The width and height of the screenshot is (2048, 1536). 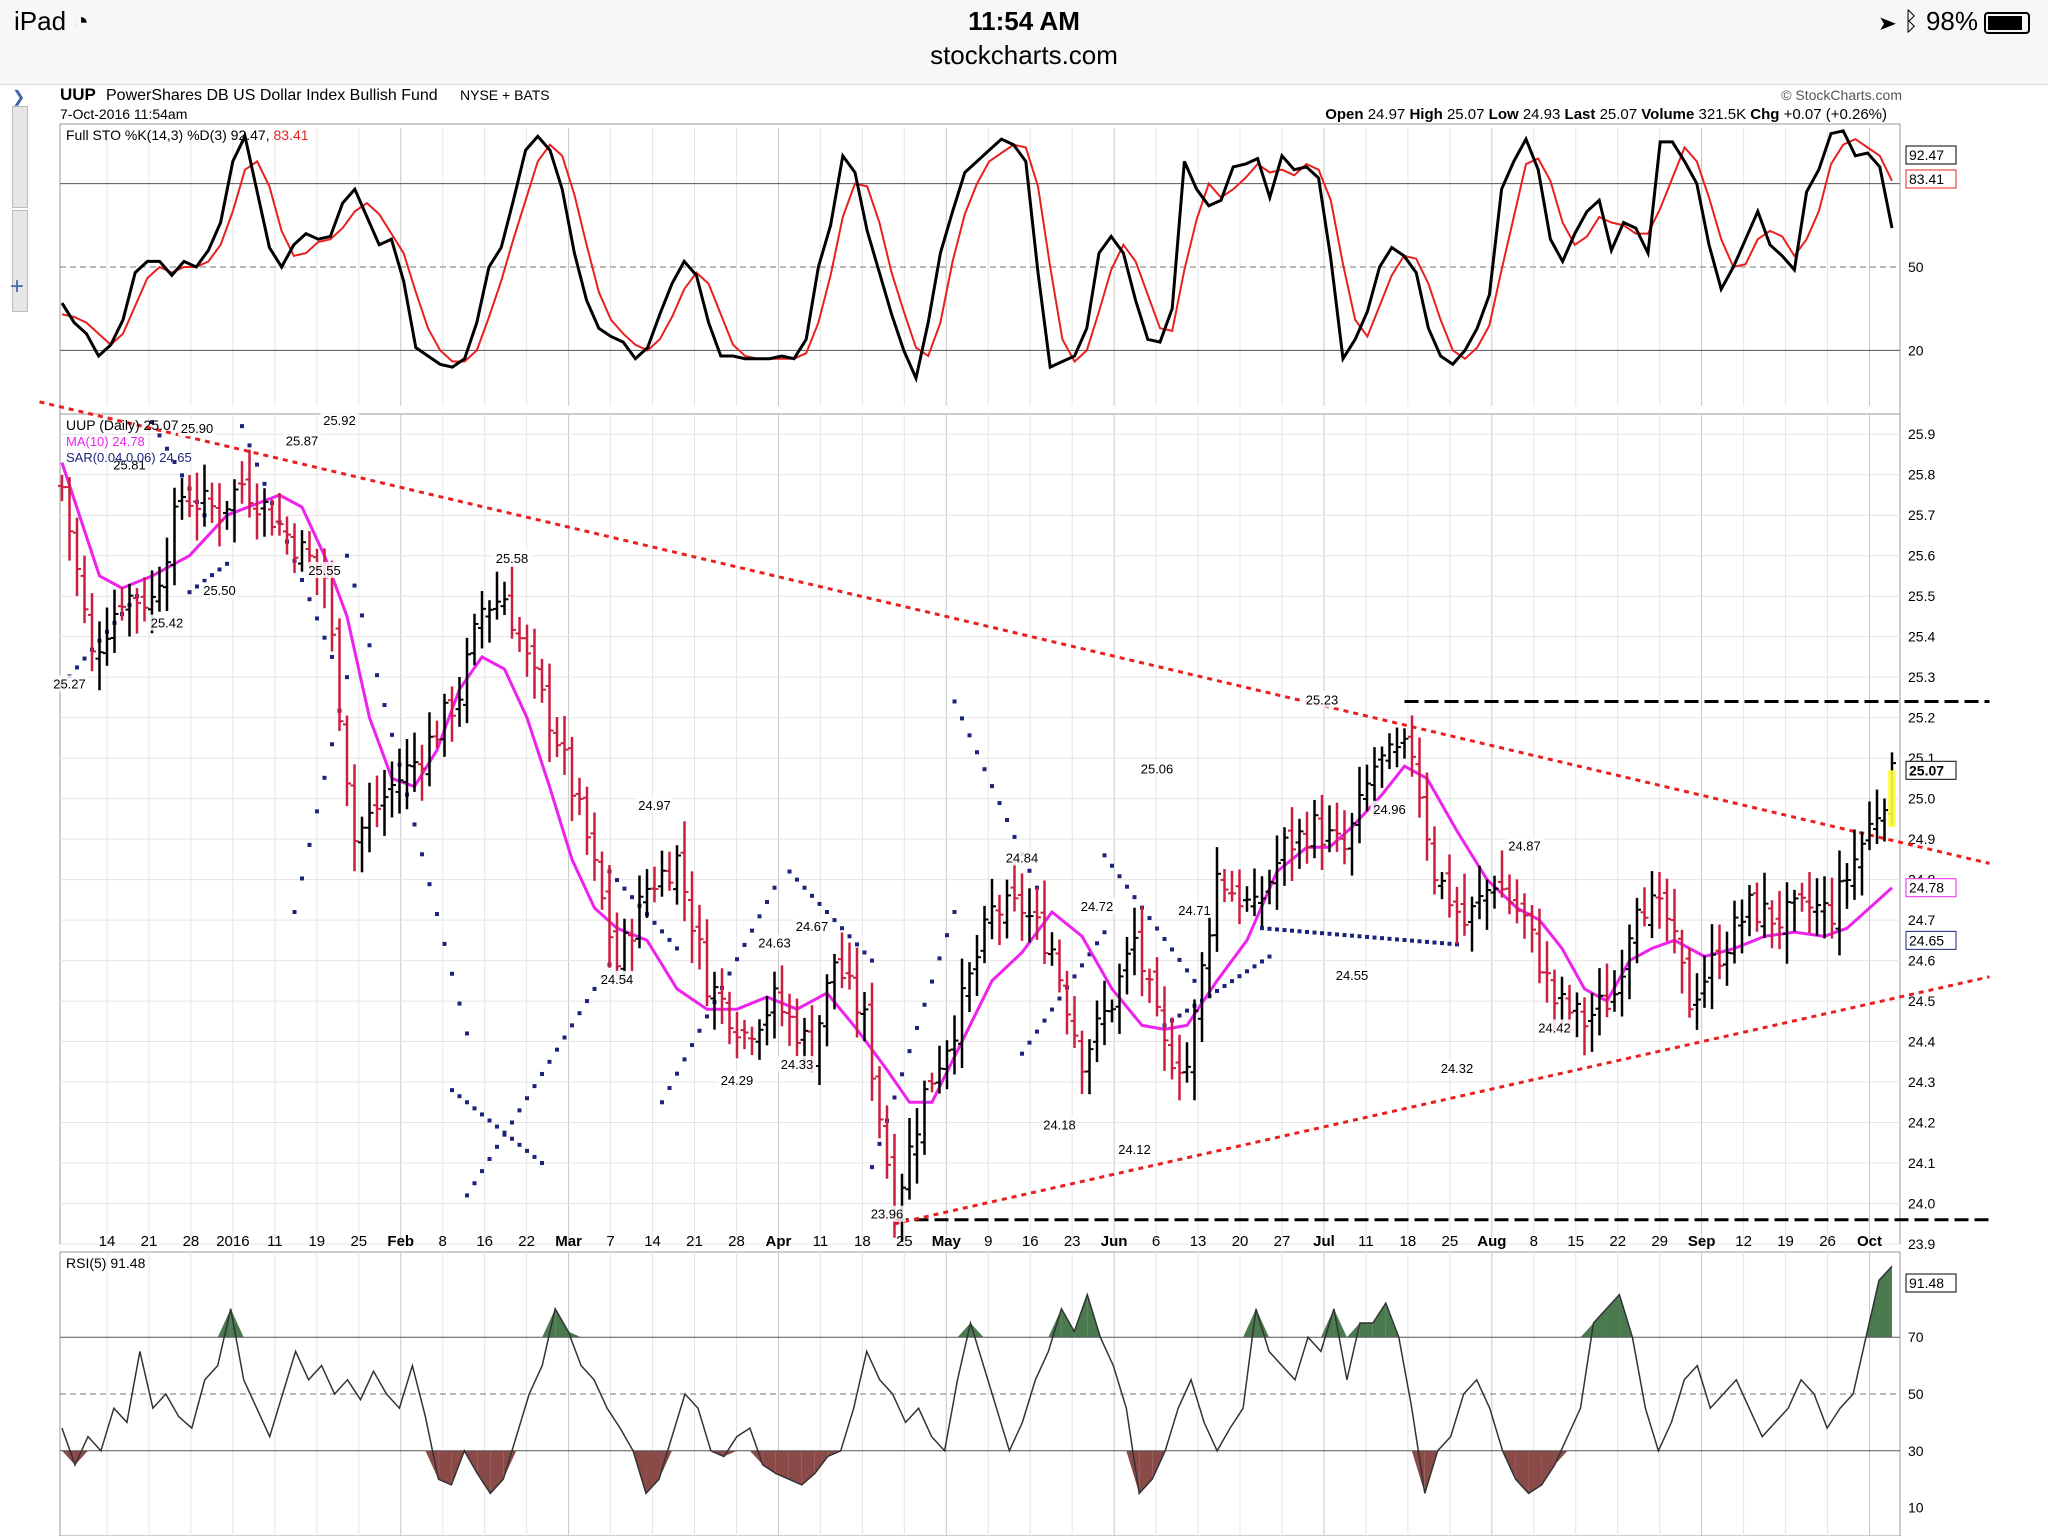 What do you see at coordinates (1951, 21) in the screenshot?
I see `battery-percent: 98%` at bounding box center [1951, 21].